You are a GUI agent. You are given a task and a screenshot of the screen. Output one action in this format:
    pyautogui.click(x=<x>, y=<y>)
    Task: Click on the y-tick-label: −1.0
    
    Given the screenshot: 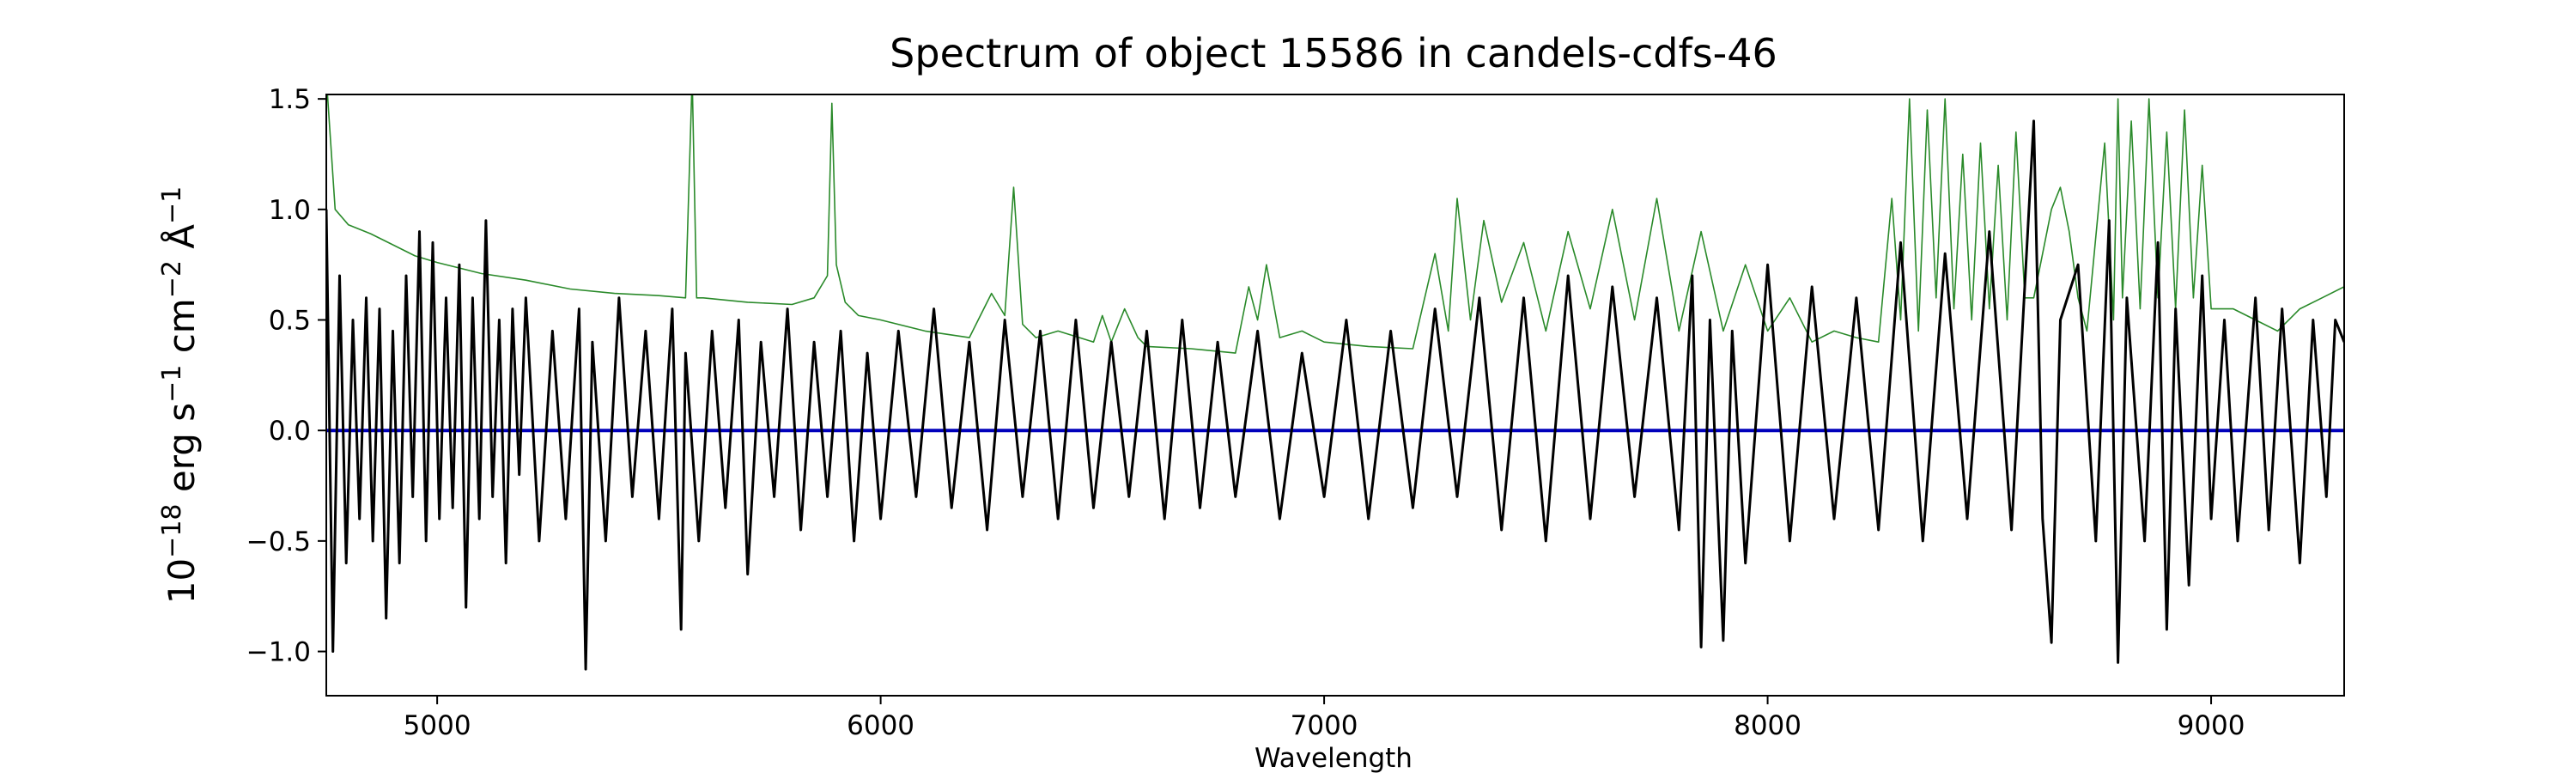 What is the action you would take?
    pyautogui.click(x=279, y=652)
    